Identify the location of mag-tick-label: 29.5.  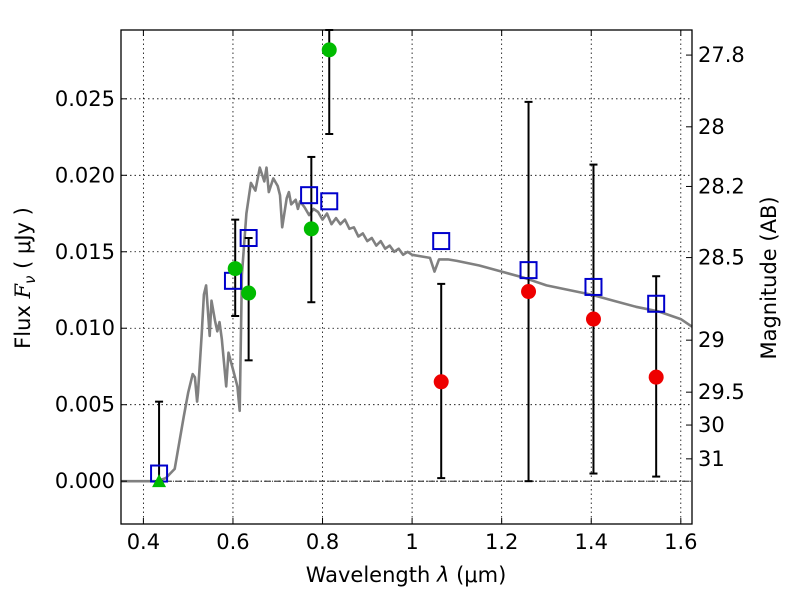
(721, 392).